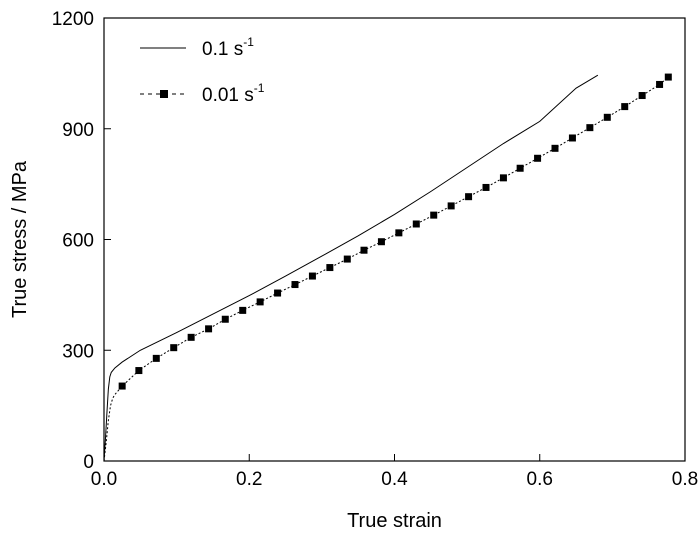 This screenshot has height=534, width=700. What do you see at coordinates (78, 351) in the screenshot?
I see `y-tick-label: 300` at bounding box center [78, 351].